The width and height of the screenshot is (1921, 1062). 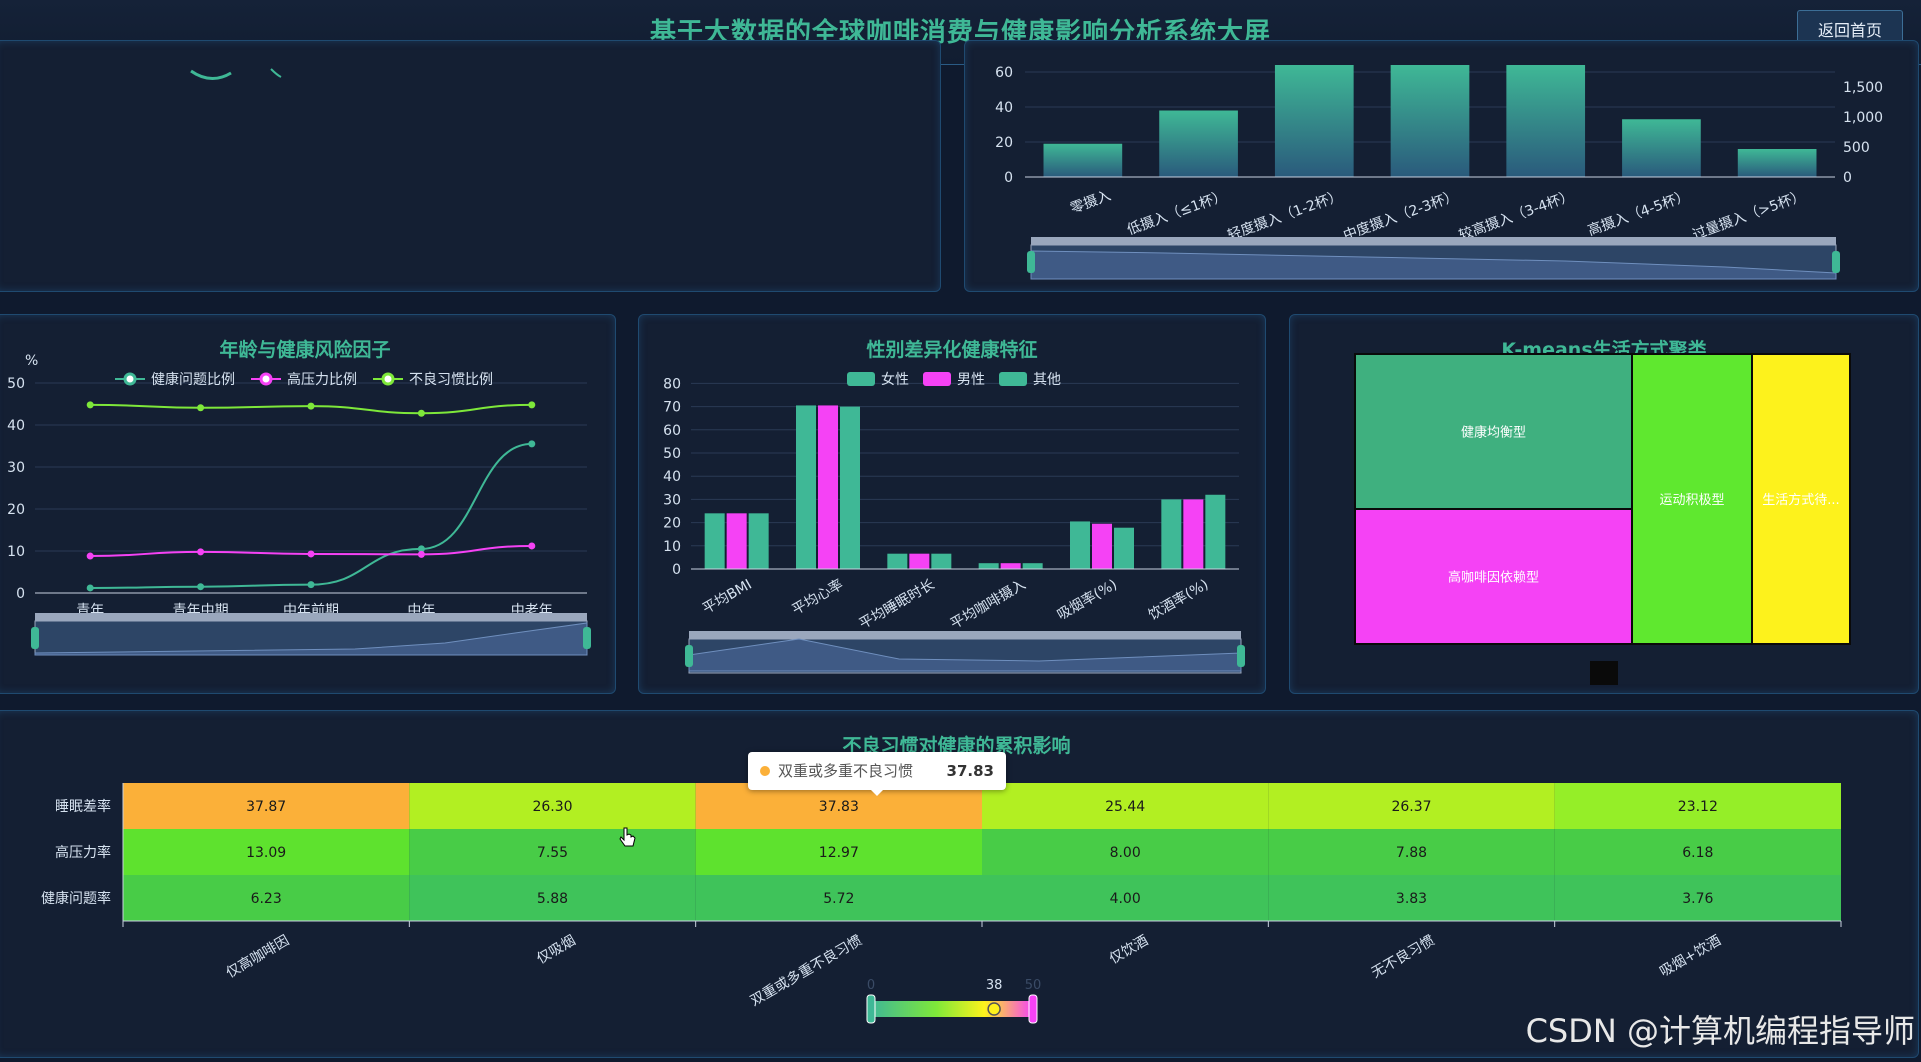 I want to click on age-zoom-slider, so click(x=311, y=634).